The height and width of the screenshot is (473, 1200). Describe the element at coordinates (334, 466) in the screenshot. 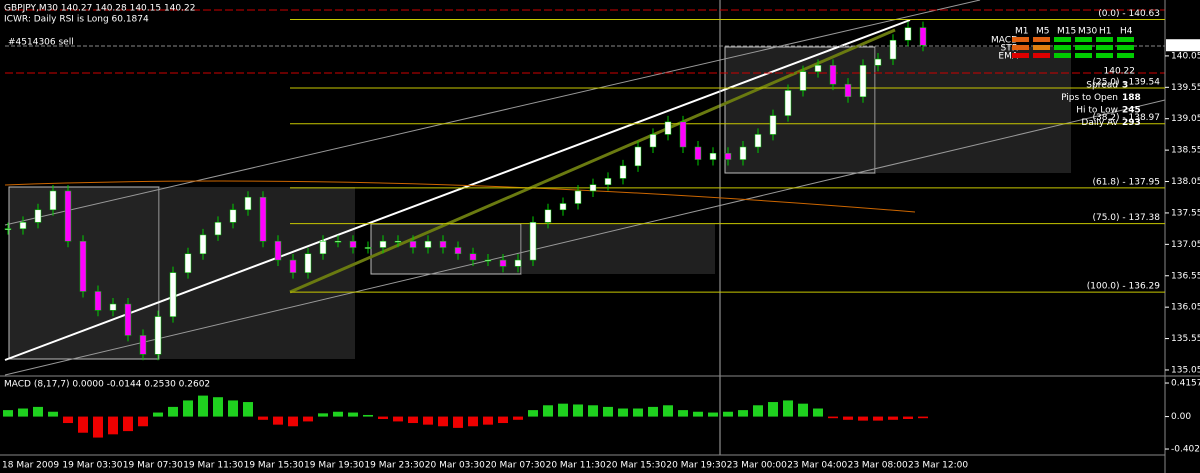

I see `time-label: 19 Mar 19:30` at that location.